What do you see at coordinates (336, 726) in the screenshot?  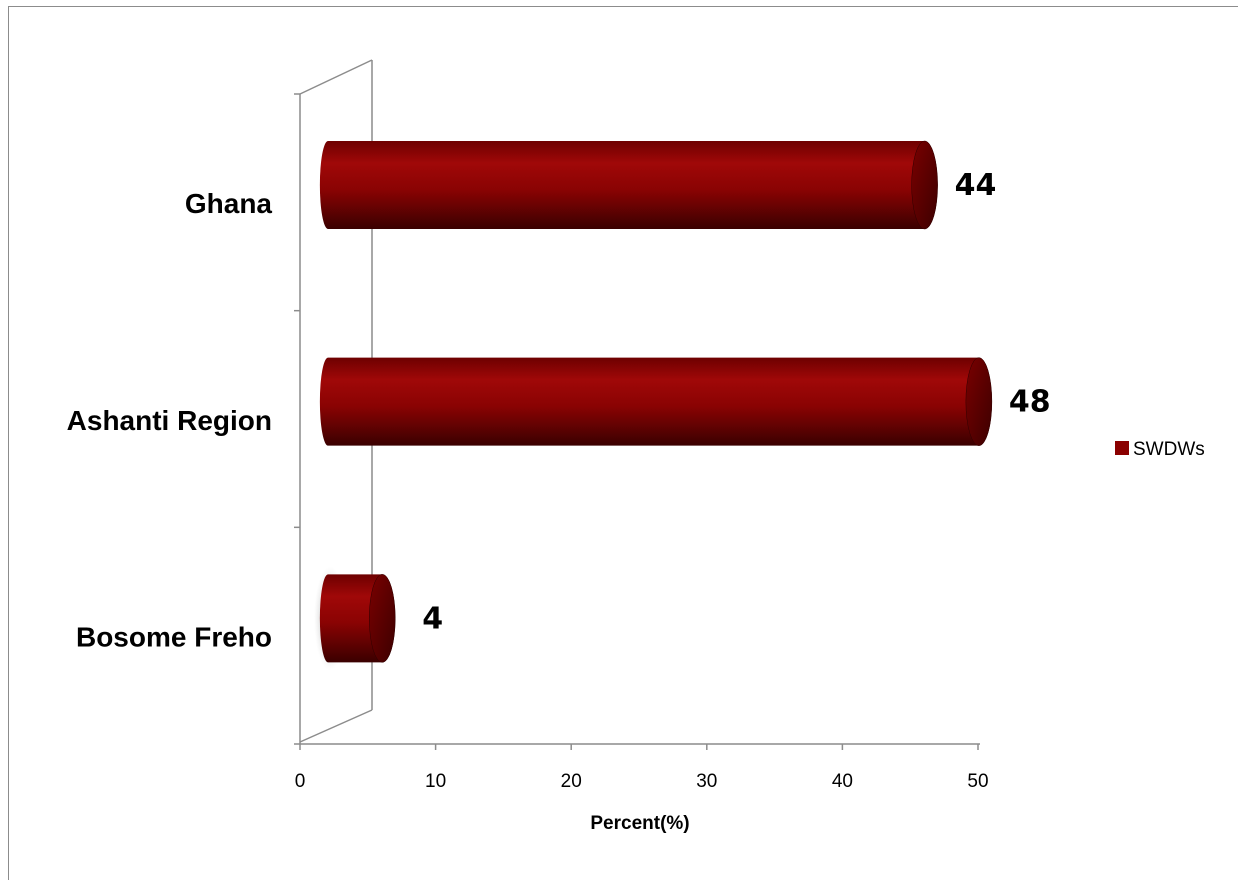 I see `back-wall-bottom-edge` at bounding box center [336, 726].